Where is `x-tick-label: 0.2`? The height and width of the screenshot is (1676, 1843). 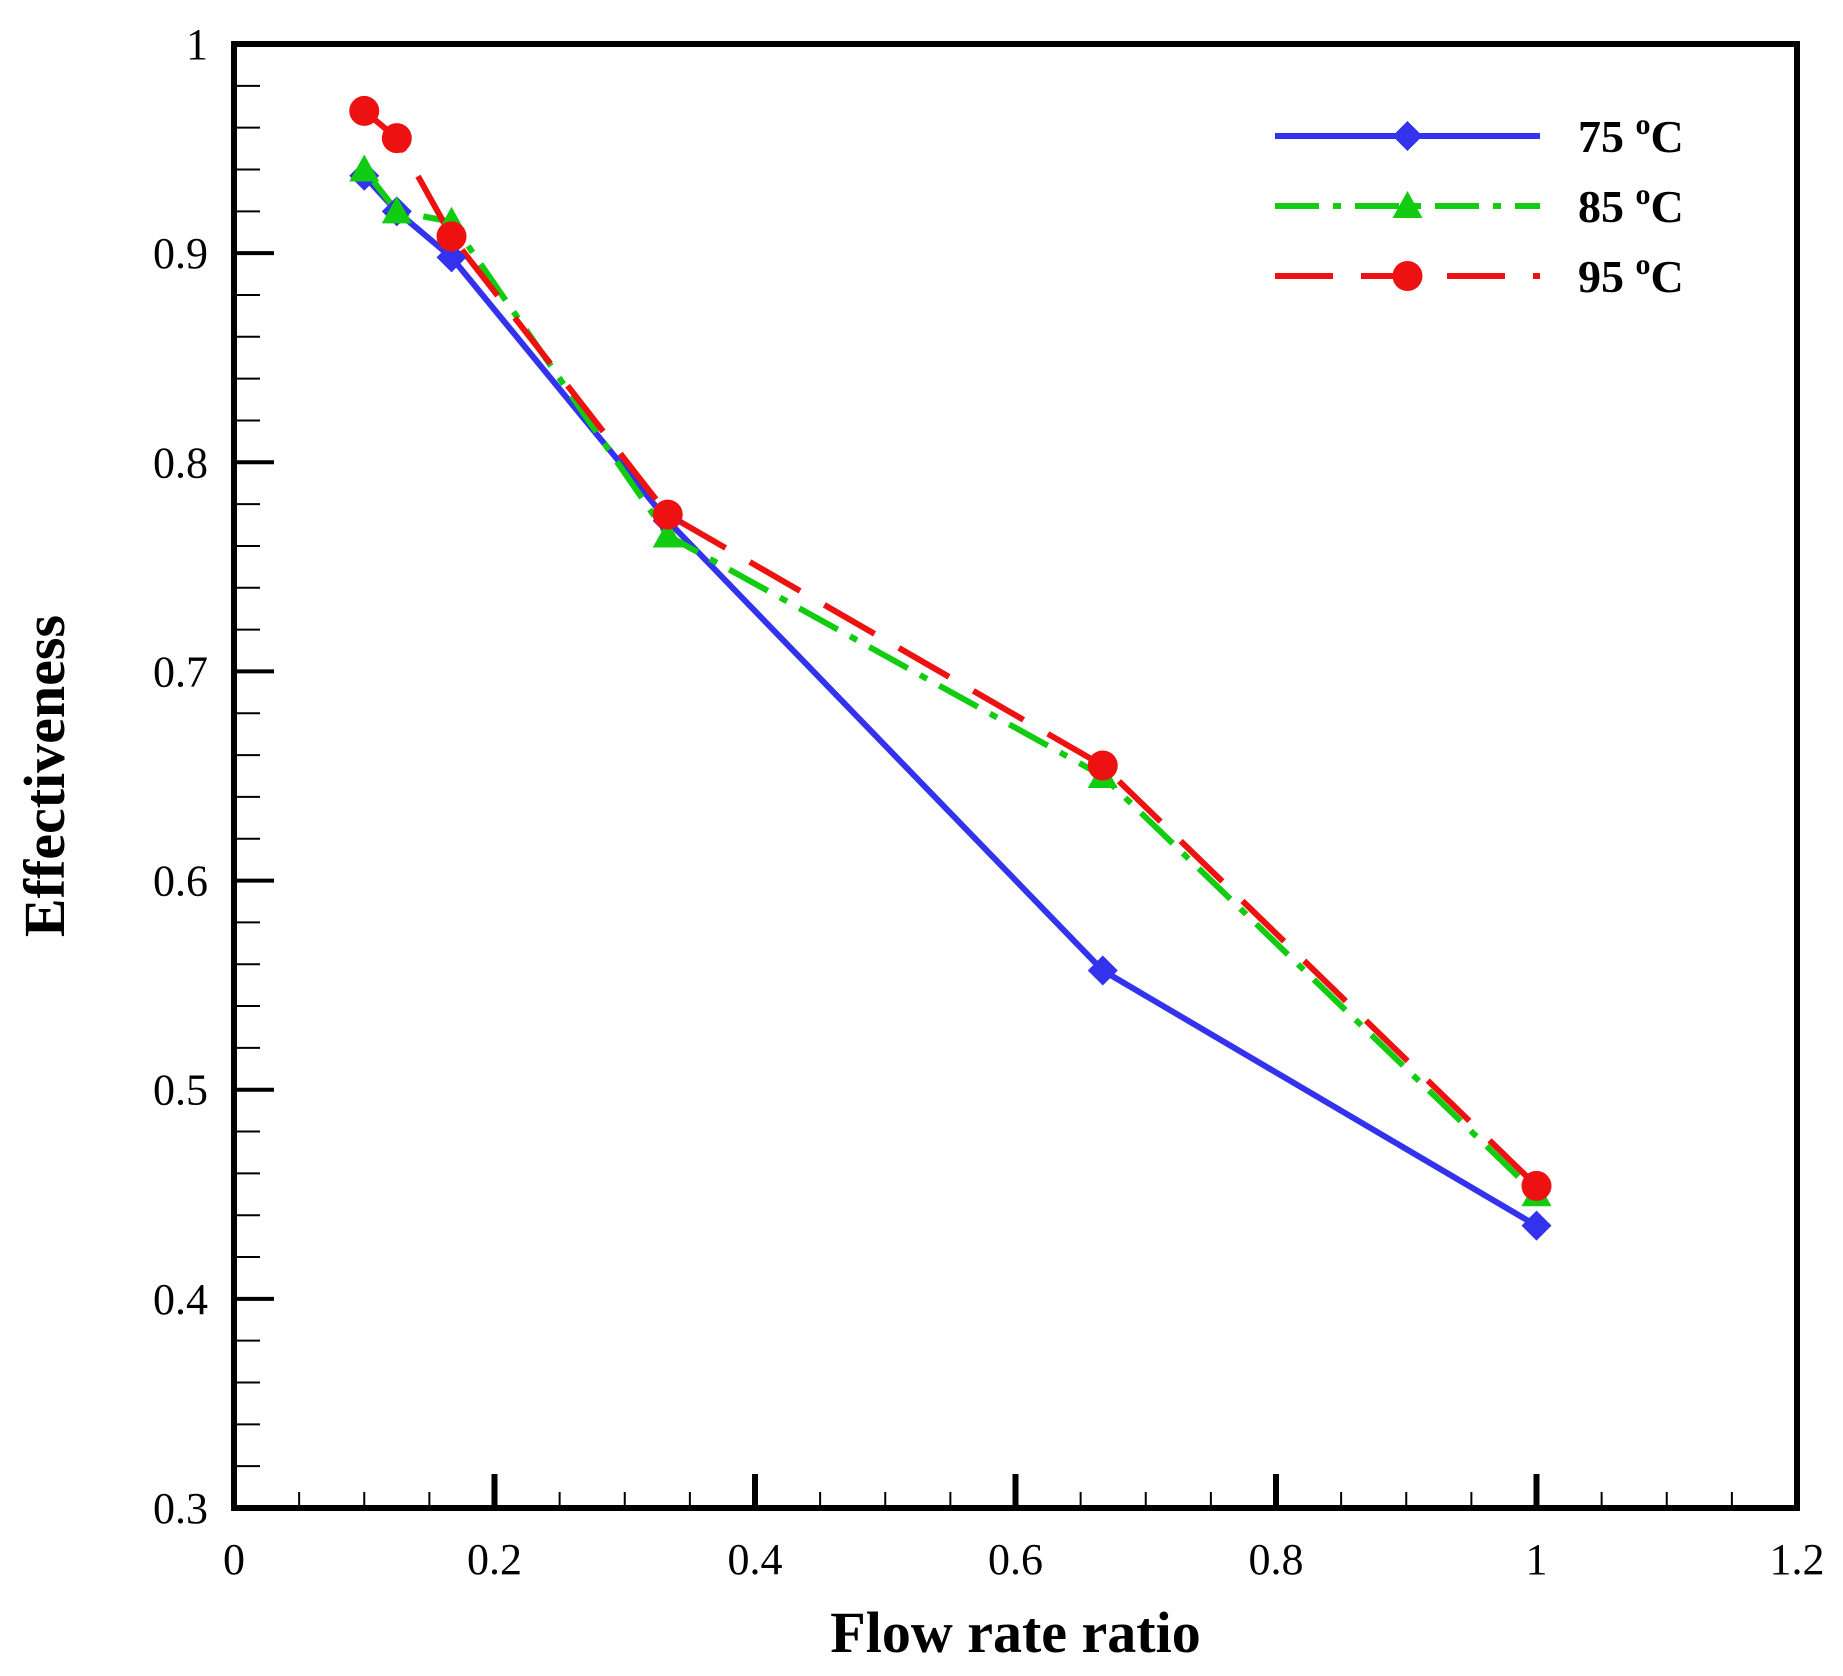 x-tick-label: 0.2 is located at coordinates (494, 1559).